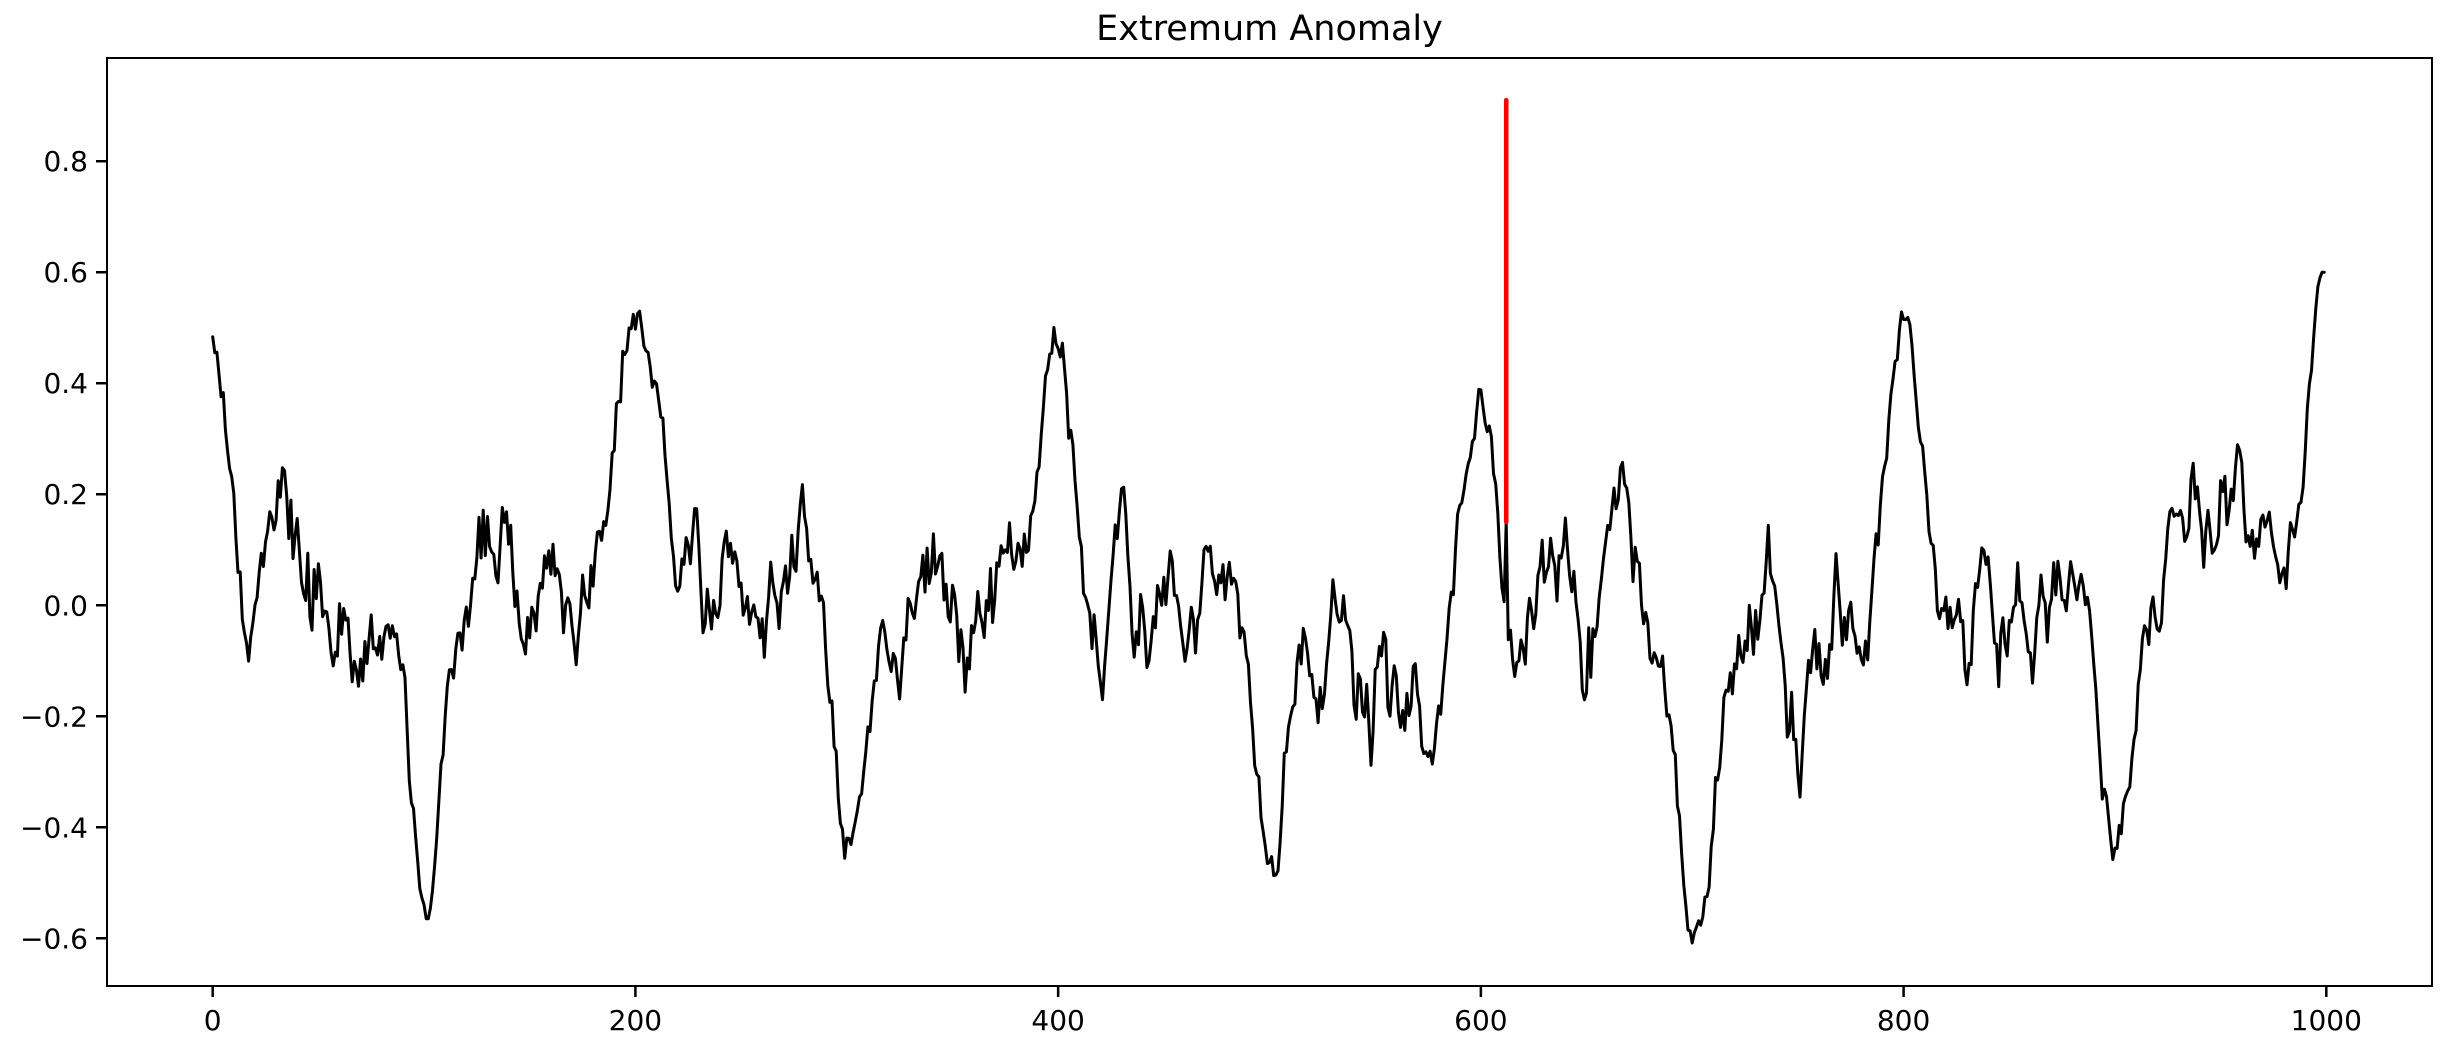 This screenshot has height=1054, width=2451. What do you see at coordinates (635, 1020) in the screenshot?
I see `x-tick-label: 200` at bounding box center [635, 1020].